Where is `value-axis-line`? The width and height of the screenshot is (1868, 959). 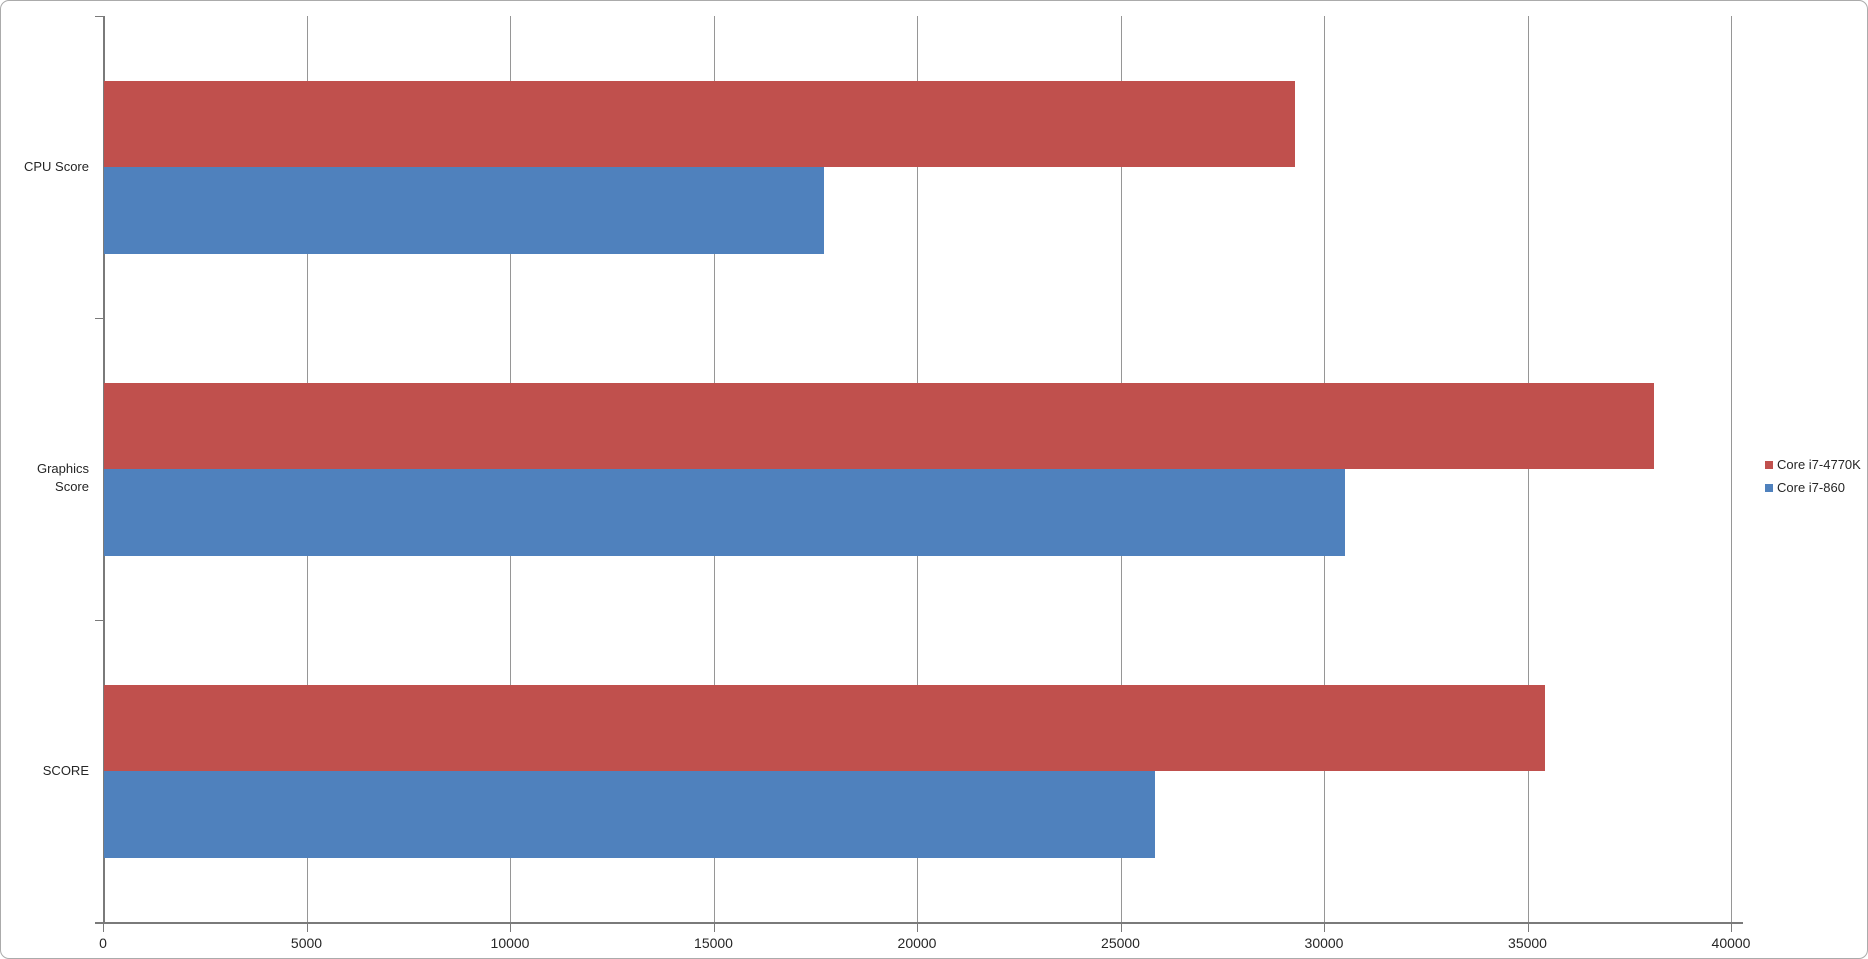
value-axis-line is located at coordinates (919, 923).